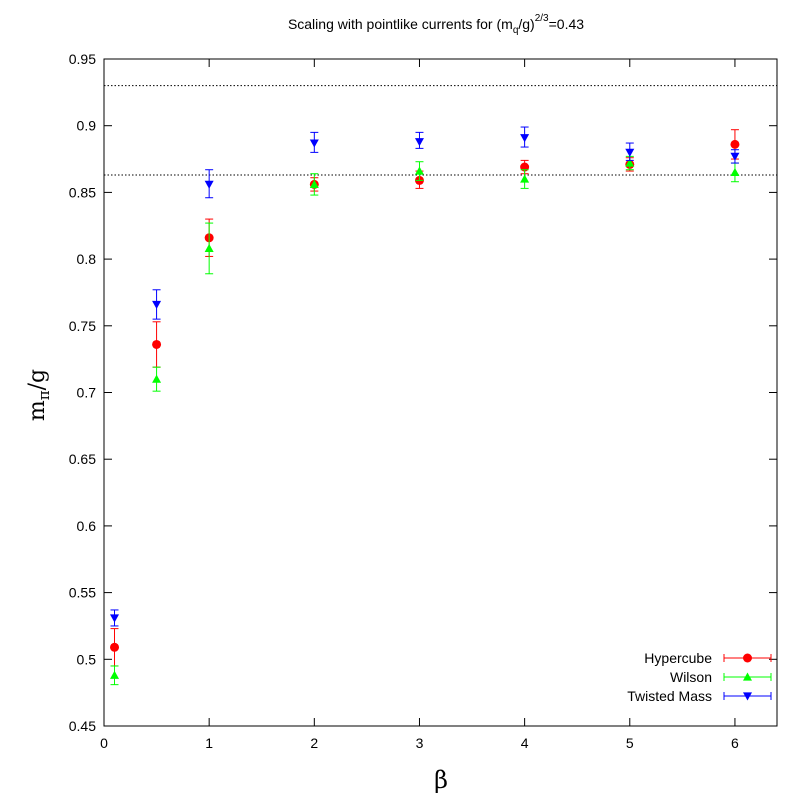 The width and height of the screenshot is (790, 801). I want to click on y-axis-label-main: m, so click(37, 410).